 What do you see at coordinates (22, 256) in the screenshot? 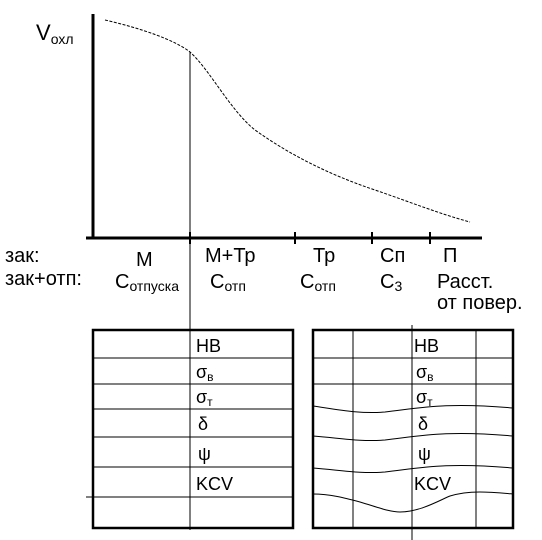
I see `row-label-zak: зак:` at bounding box center [22, 256].